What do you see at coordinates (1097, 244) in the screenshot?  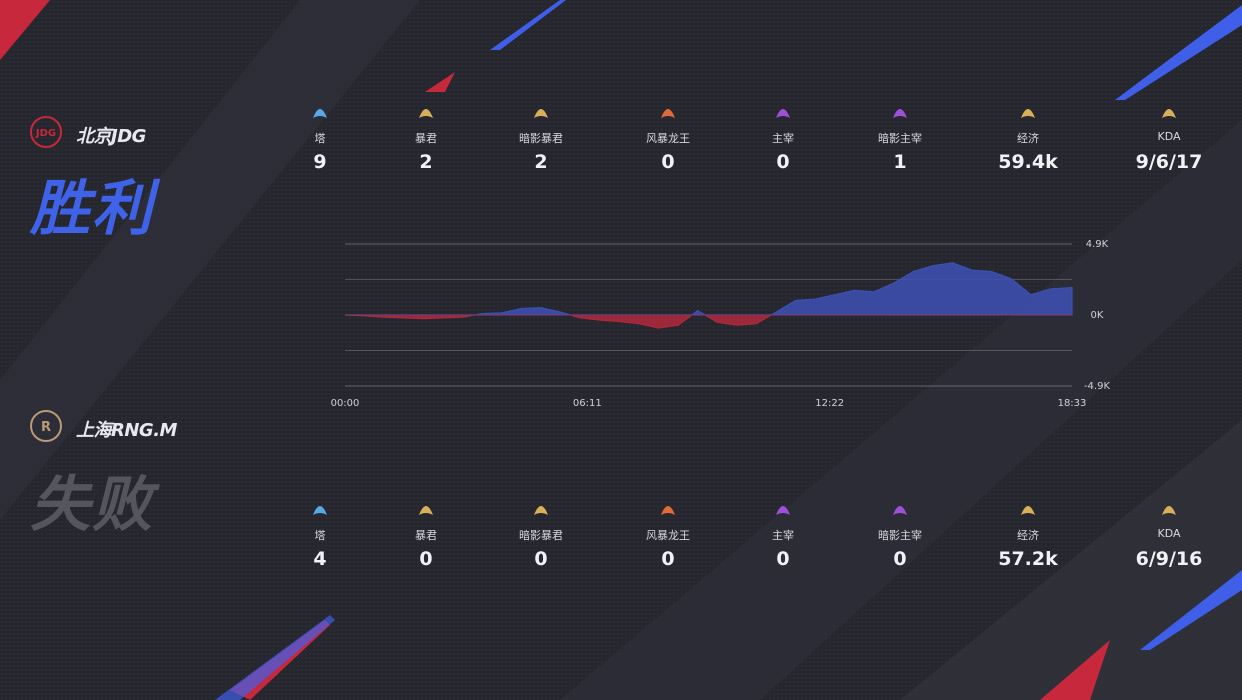 I see `y-tick-label: 4.9K` at bounding box center [1097, 244].